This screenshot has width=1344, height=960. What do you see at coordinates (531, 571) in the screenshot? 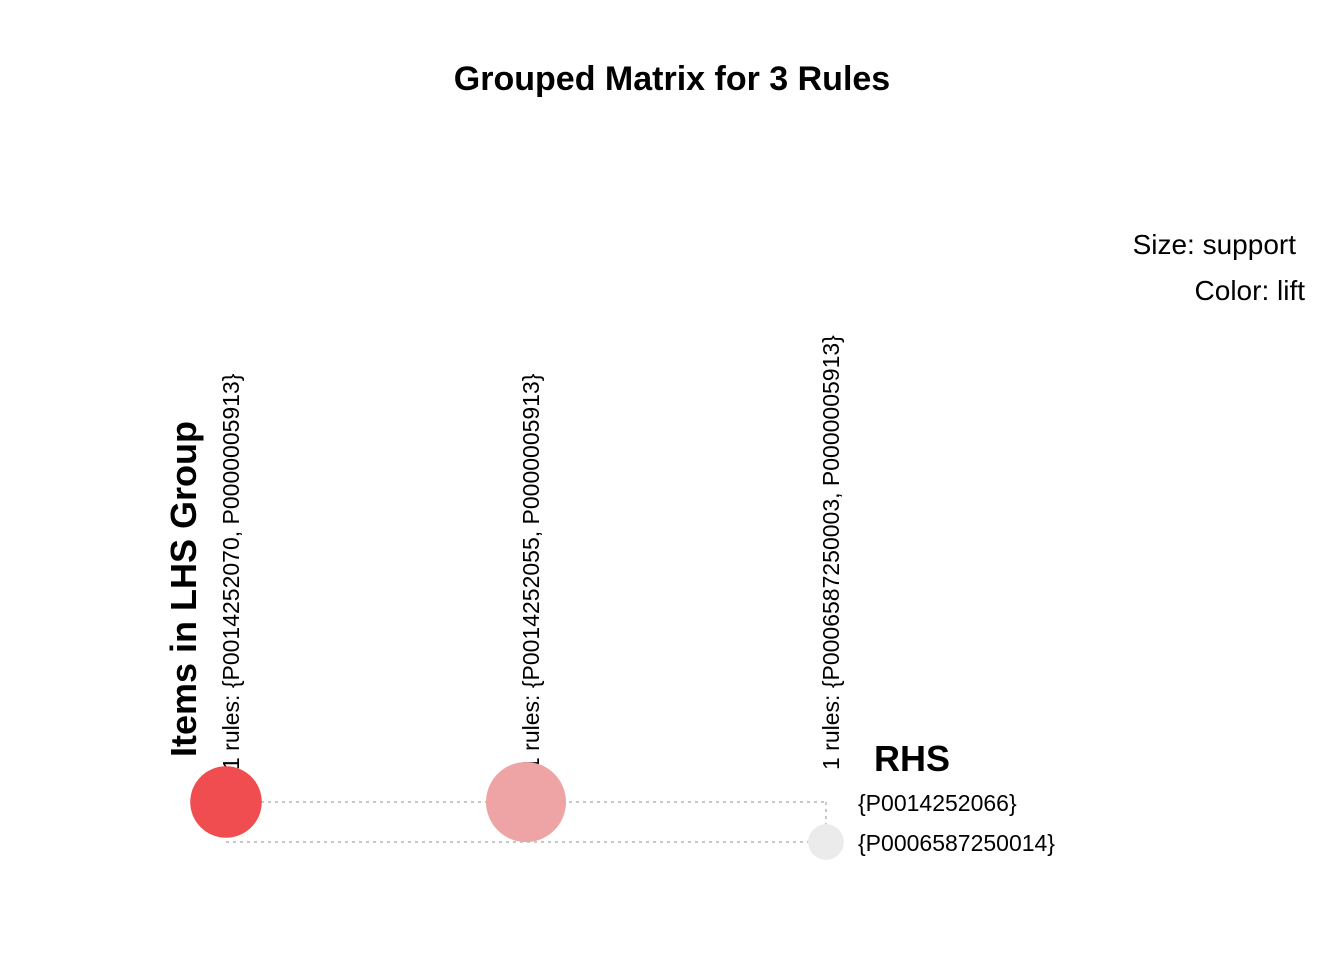
I see `lhs-group-label: 1 rules: {P0014252055, P0000005913}` at bounding box center [531, 571].